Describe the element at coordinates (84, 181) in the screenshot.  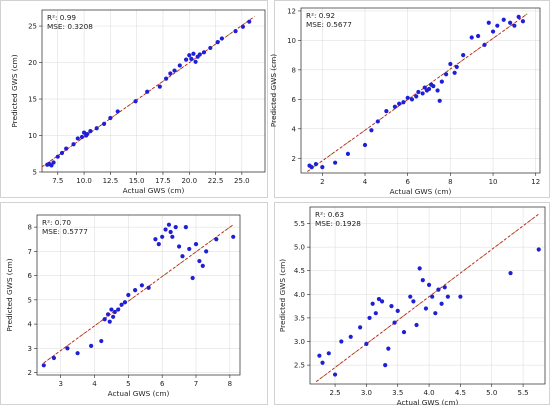
I see `x-tick-label: 10.0` at that location.